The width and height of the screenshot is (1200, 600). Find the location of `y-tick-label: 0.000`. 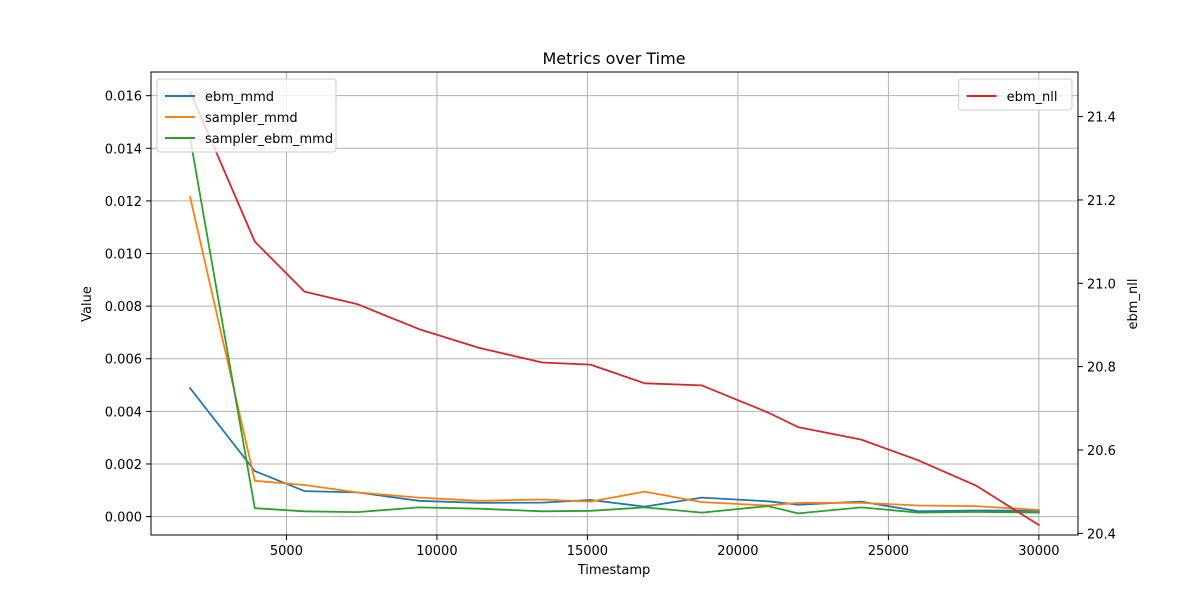

y-tick-label: 0.000 is located at coordinates (123, 518).